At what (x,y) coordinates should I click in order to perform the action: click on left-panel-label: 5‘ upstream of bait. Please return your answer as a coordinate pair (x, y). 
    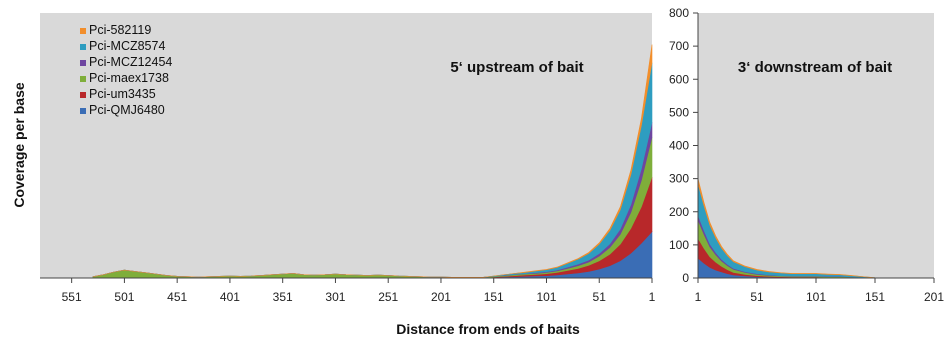
    Looking at the image, I should click on (516, 67).